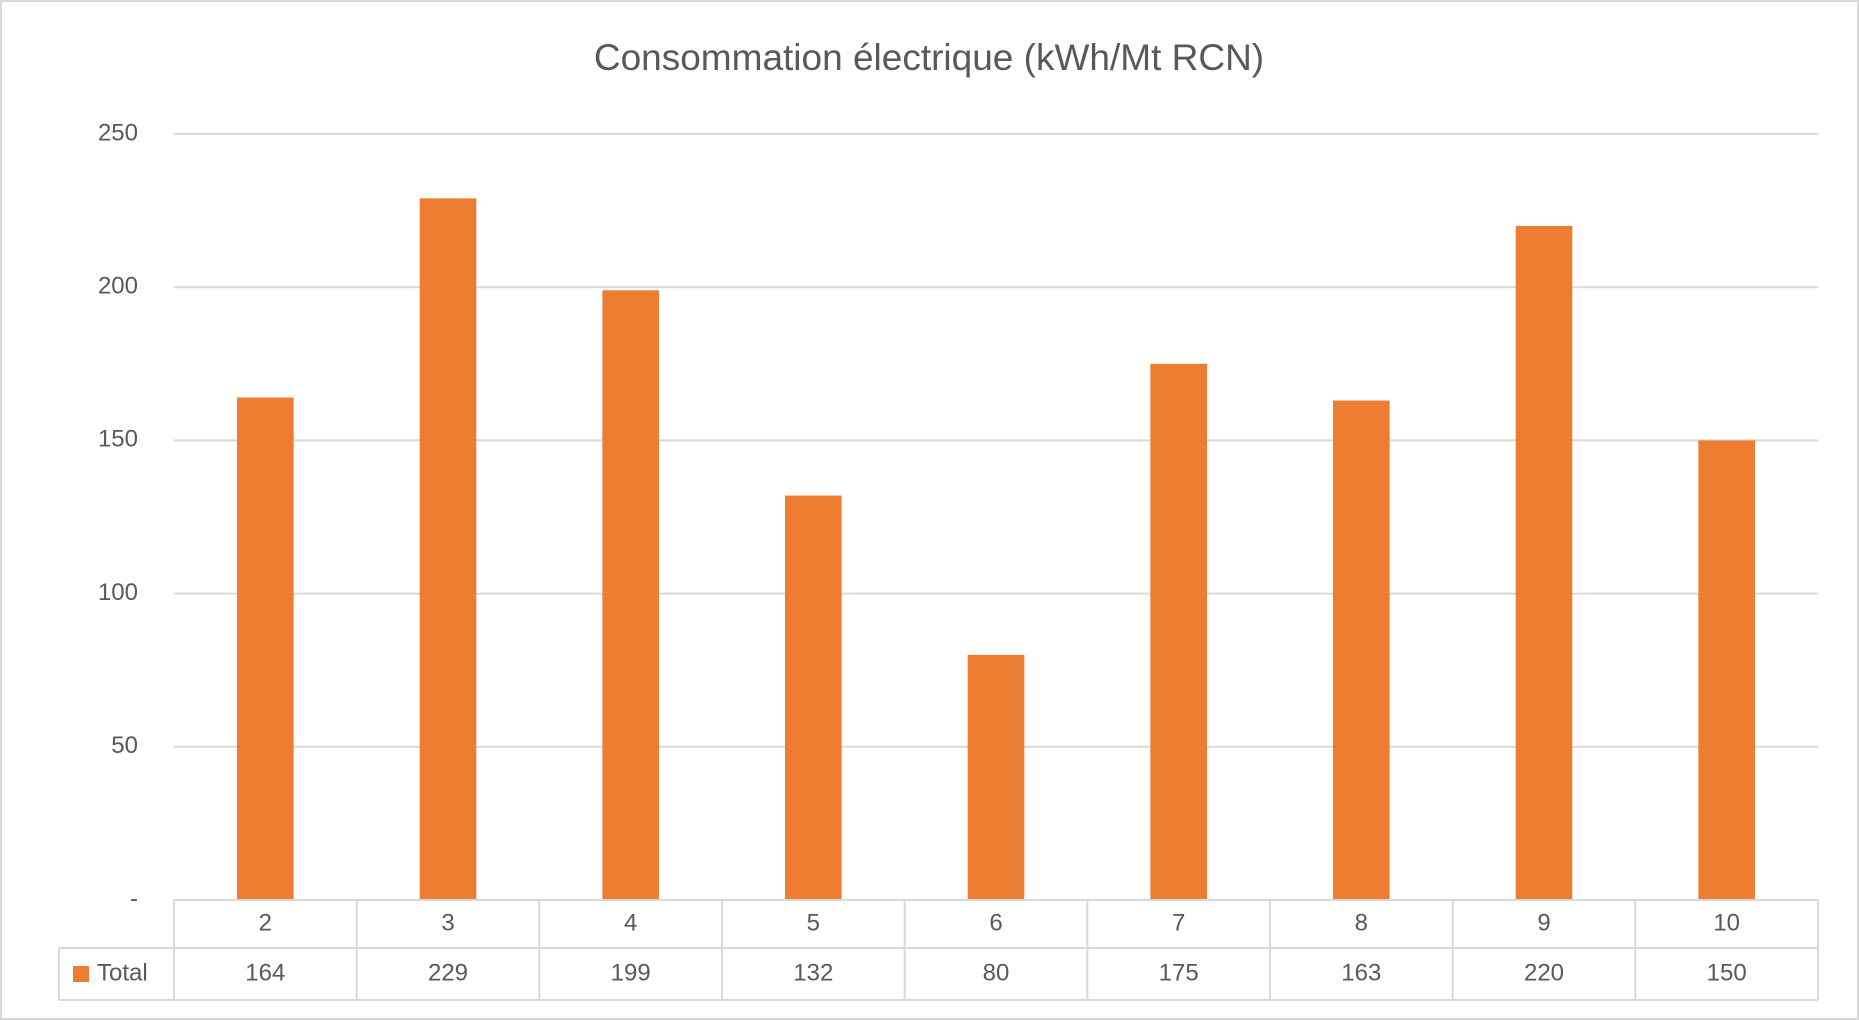 This screenshot has width=1859, height=1020. What do you see at coordinates (1178, 922) in the screenshot?
I see `x-tick-label: 7` at bounding box center [1178, 922].